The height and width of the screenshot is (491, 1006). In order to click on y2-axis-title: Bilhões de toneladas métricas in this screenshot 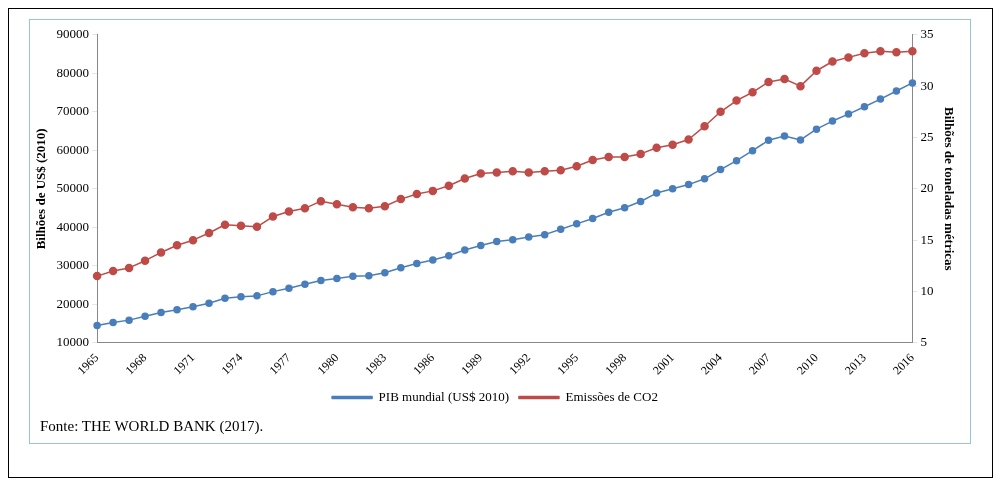, I will do `click(949, 189)`.